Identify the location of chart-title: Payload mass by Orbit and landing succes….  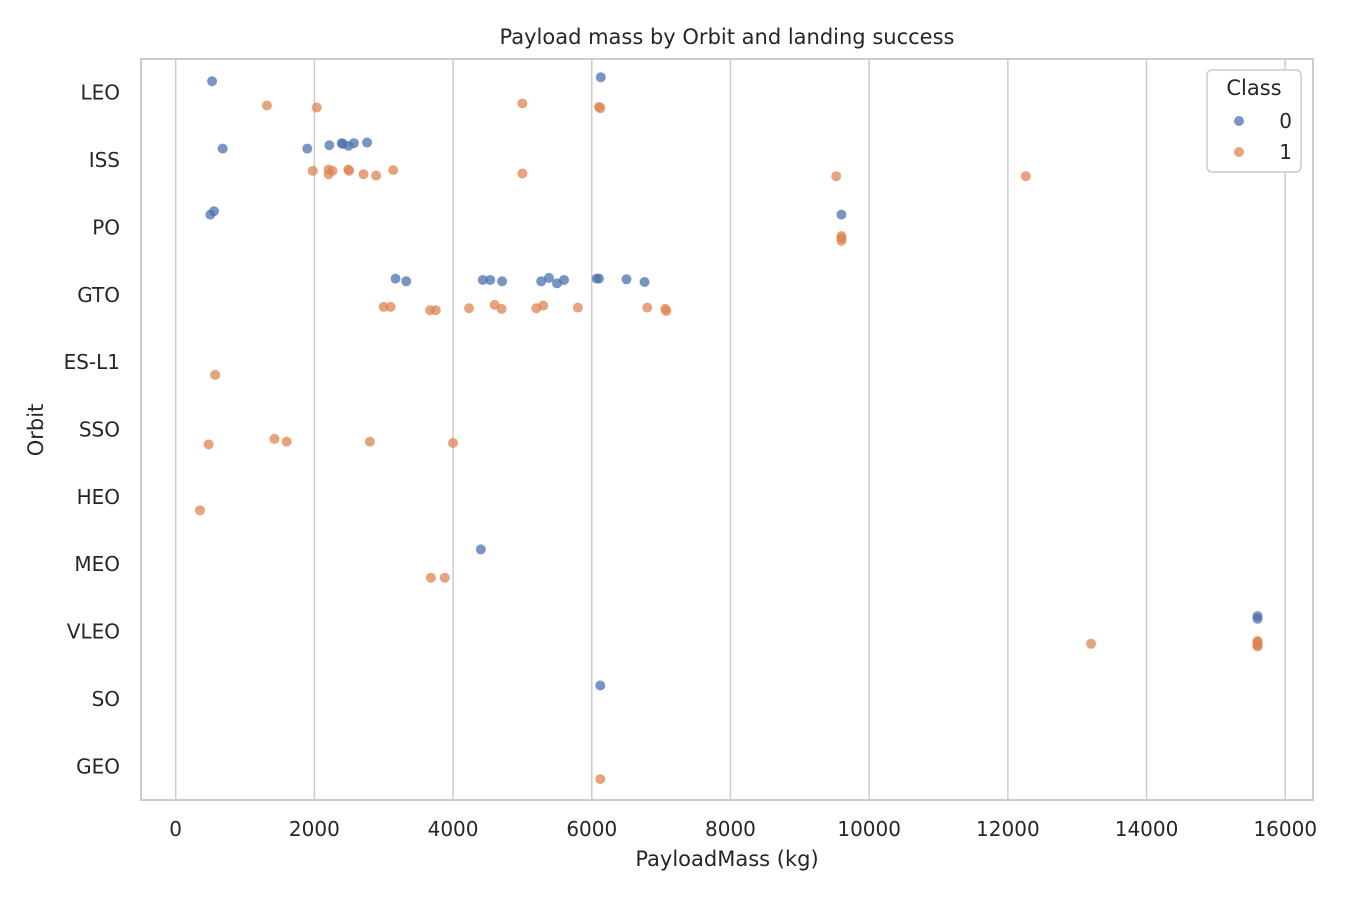
(727, 37).